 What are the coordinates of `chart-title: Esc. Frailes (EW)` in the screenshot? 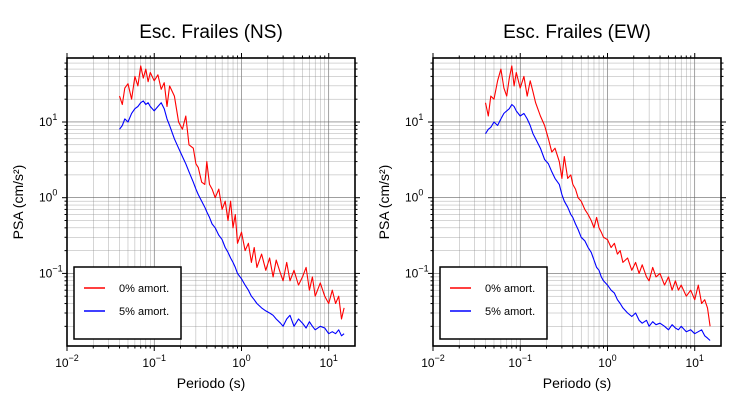 It's located at (577, 32).